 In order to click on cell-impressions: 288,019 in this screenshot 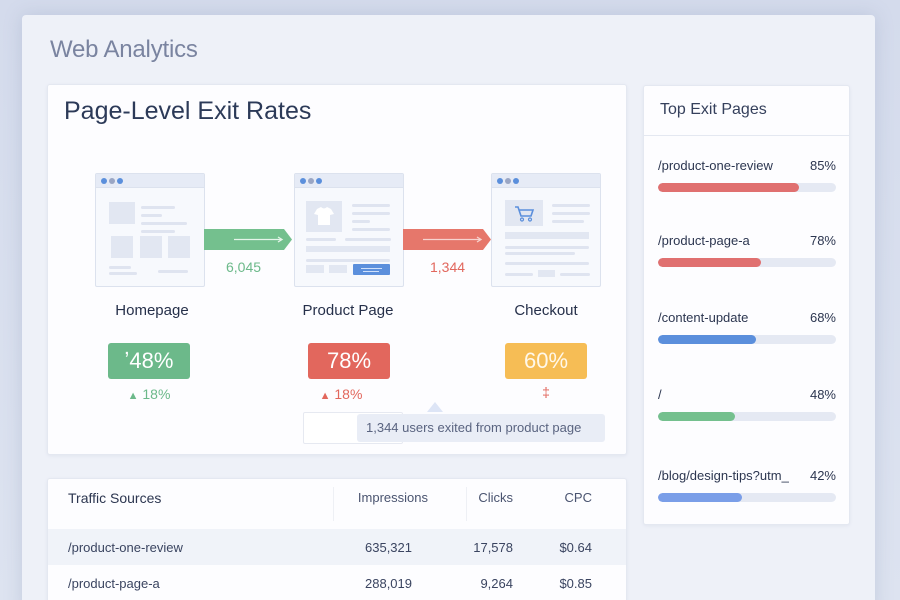, I will do `click(388, 583)`.